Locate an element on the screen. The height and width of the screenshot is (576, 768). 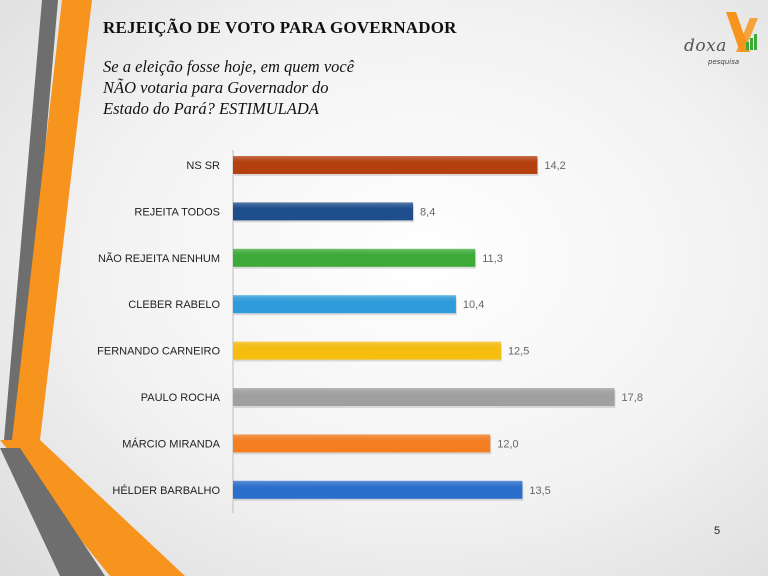
category-label: MÁRCIO MIRANDA is located at coordinates (171, 443).